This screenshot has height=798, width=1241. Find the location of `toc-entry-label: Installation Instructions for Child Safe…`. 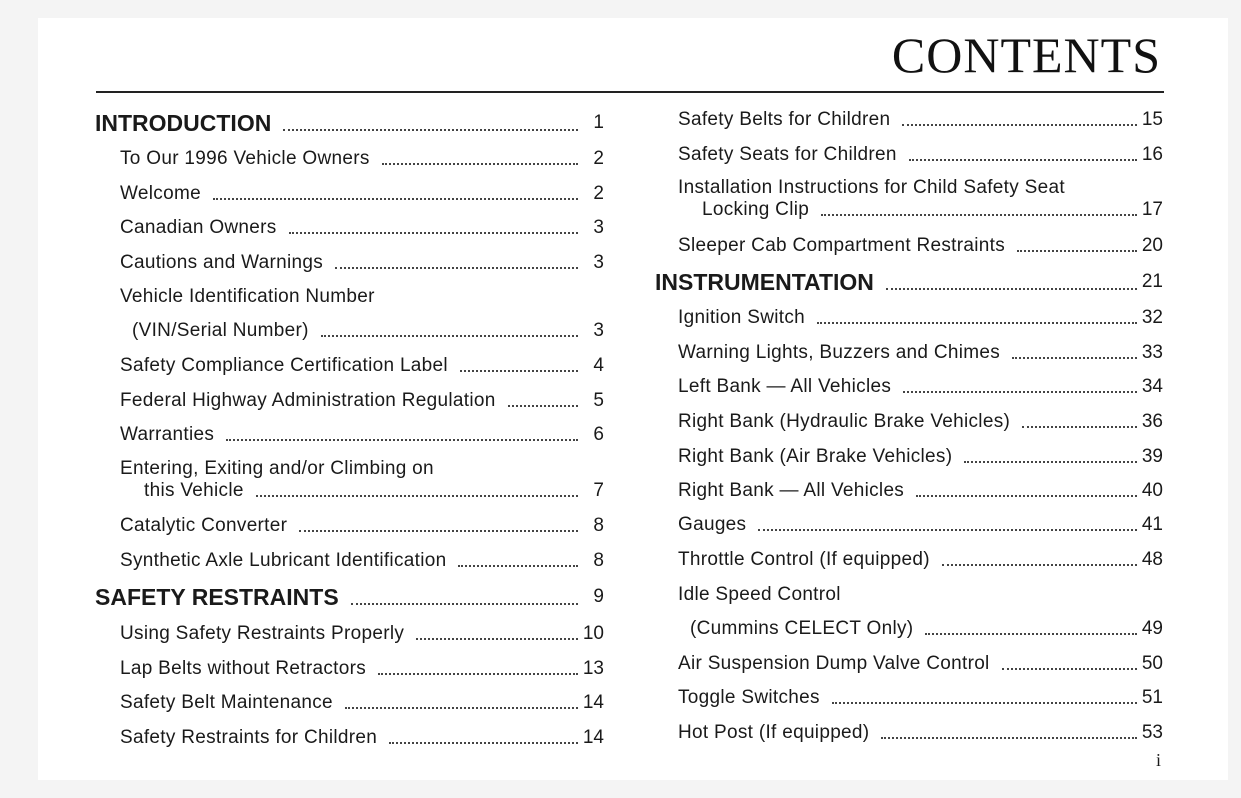

toc-entry-label: Installation Instructions for Child Safe… is located at coordinates (871, 187).